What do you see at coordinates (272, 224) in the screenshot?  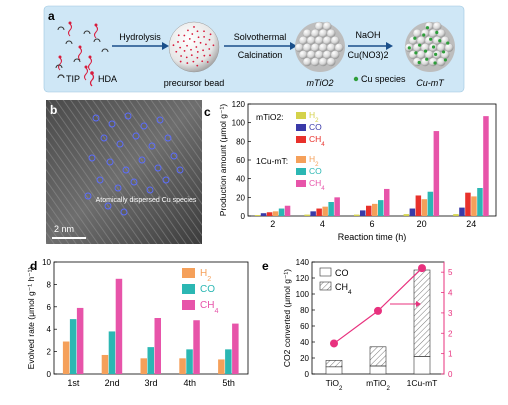 I see `panel-c-xtick-label: 2` at bounding box center [272, 224].